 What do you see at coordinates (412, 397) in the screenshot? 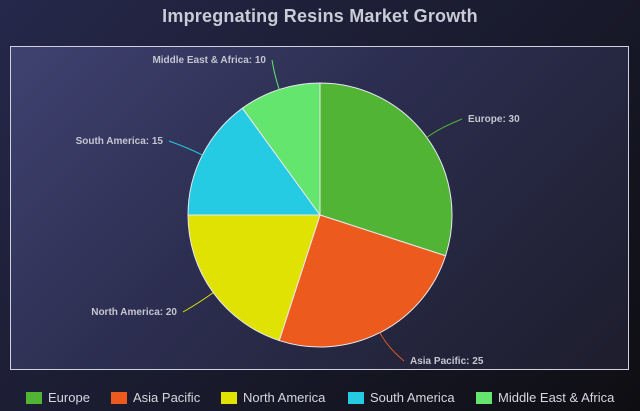
I see `legend-label-south-america: South America` at bounding box center [412, 397].